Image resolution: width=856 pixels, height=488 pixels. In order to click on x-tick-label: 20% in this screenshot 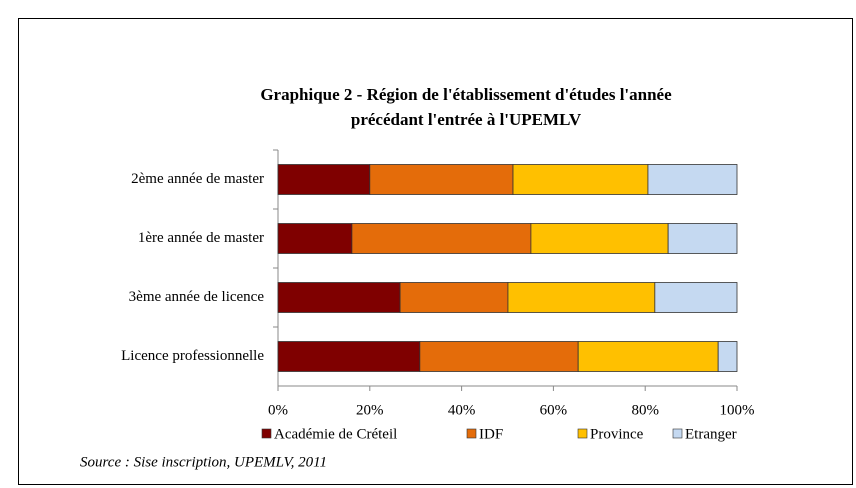, I will do `click(370, 410)`.